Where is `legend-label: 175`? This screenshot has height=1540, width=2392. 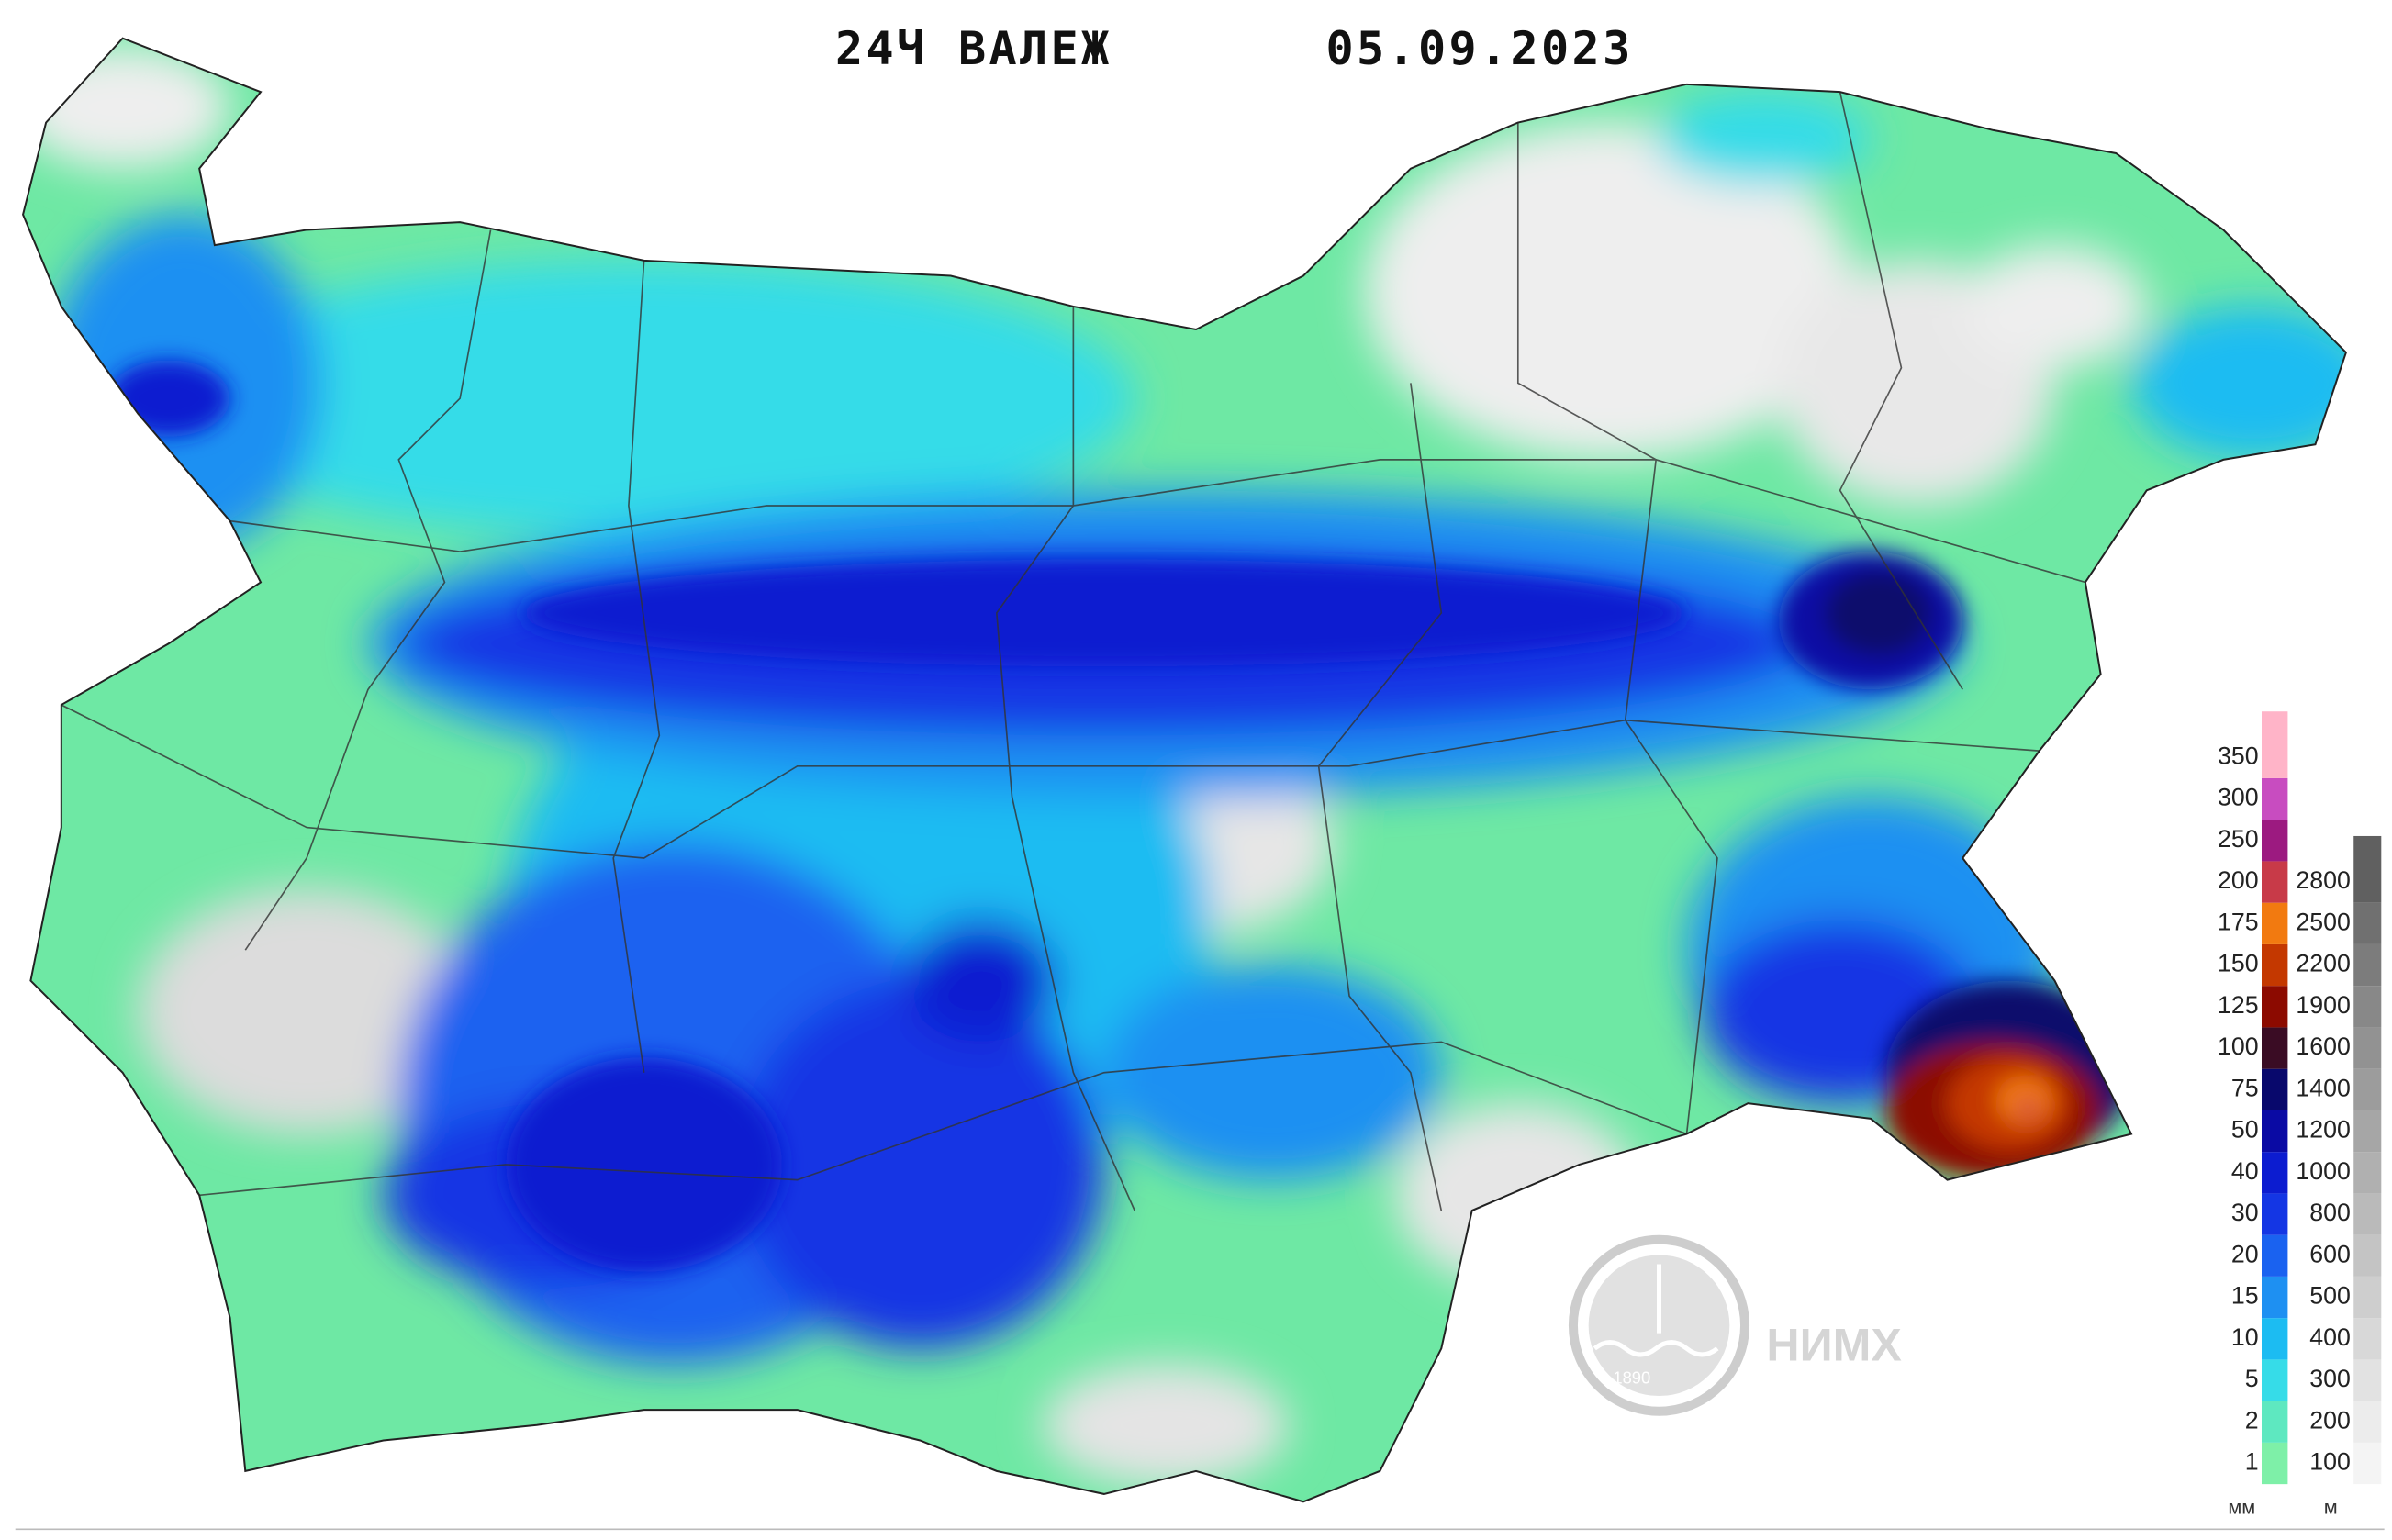
legend-label: 175 is located at coordinates (2239, 921).